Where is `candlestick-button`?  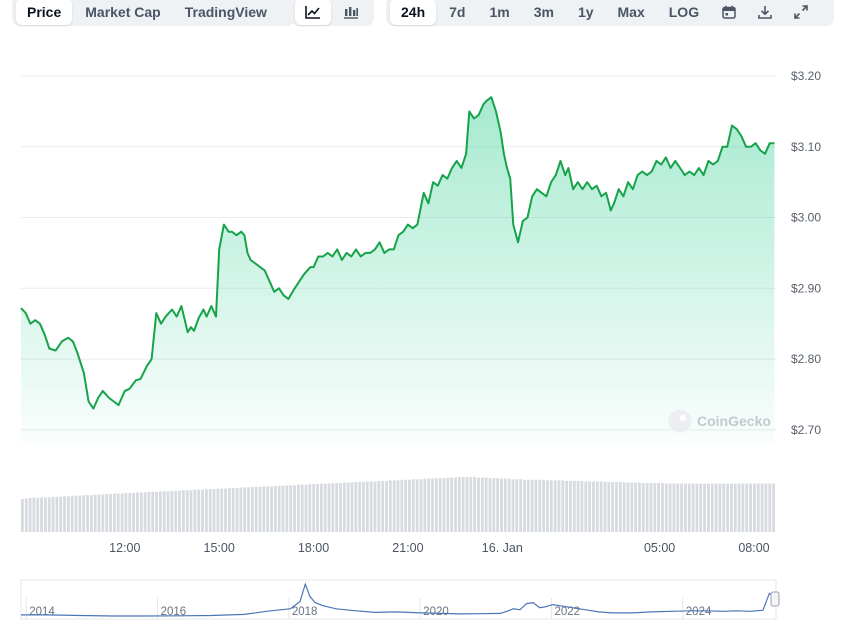 candlestick-button is located at coordinates (351, 12).